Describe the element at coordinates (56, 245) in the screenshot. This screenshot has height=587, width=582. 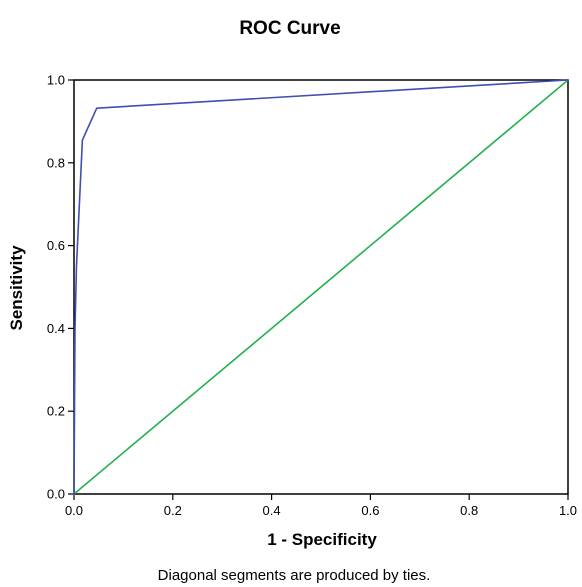
I see `y-tick-label: 0.6` at that location.